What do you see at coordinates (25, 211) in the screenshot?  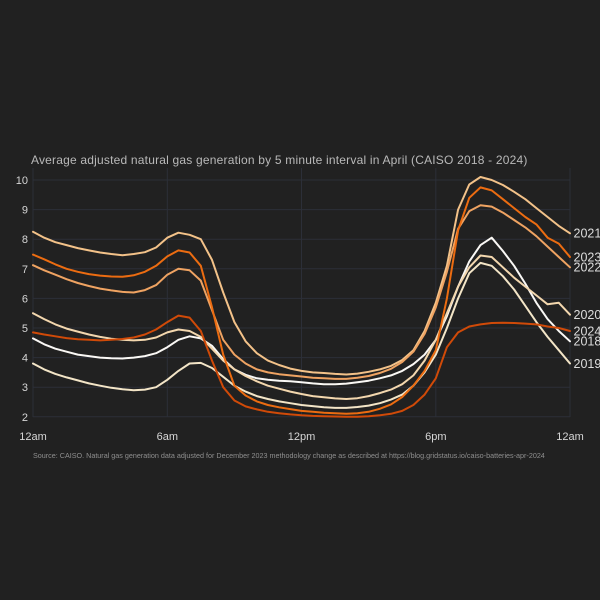 I see `y-tick-label: 9` at bounding box center [25, 211].